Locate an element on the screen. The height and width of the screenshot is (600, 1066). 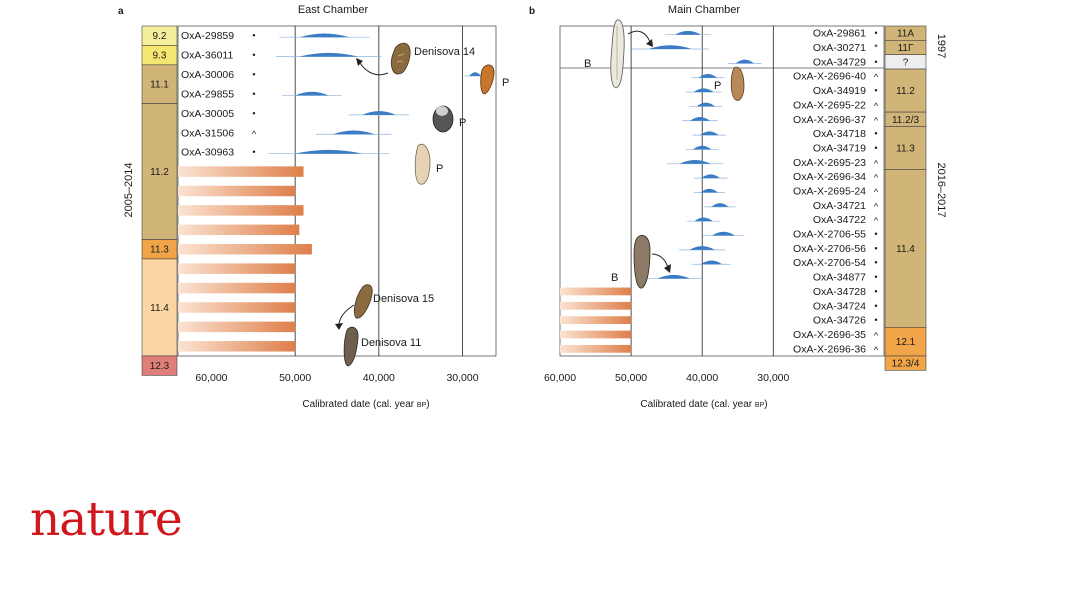
panel-b-annotations: B P B is located at coordinates (652, 171).